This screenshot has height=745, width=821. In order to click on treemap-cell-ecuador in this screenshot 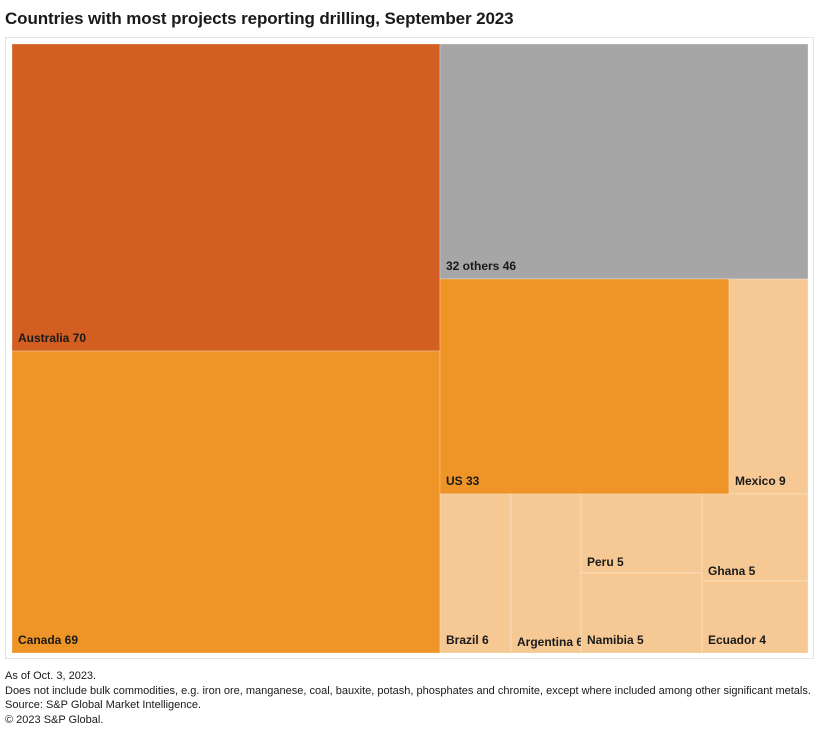, I will do `click(755, 617)`.